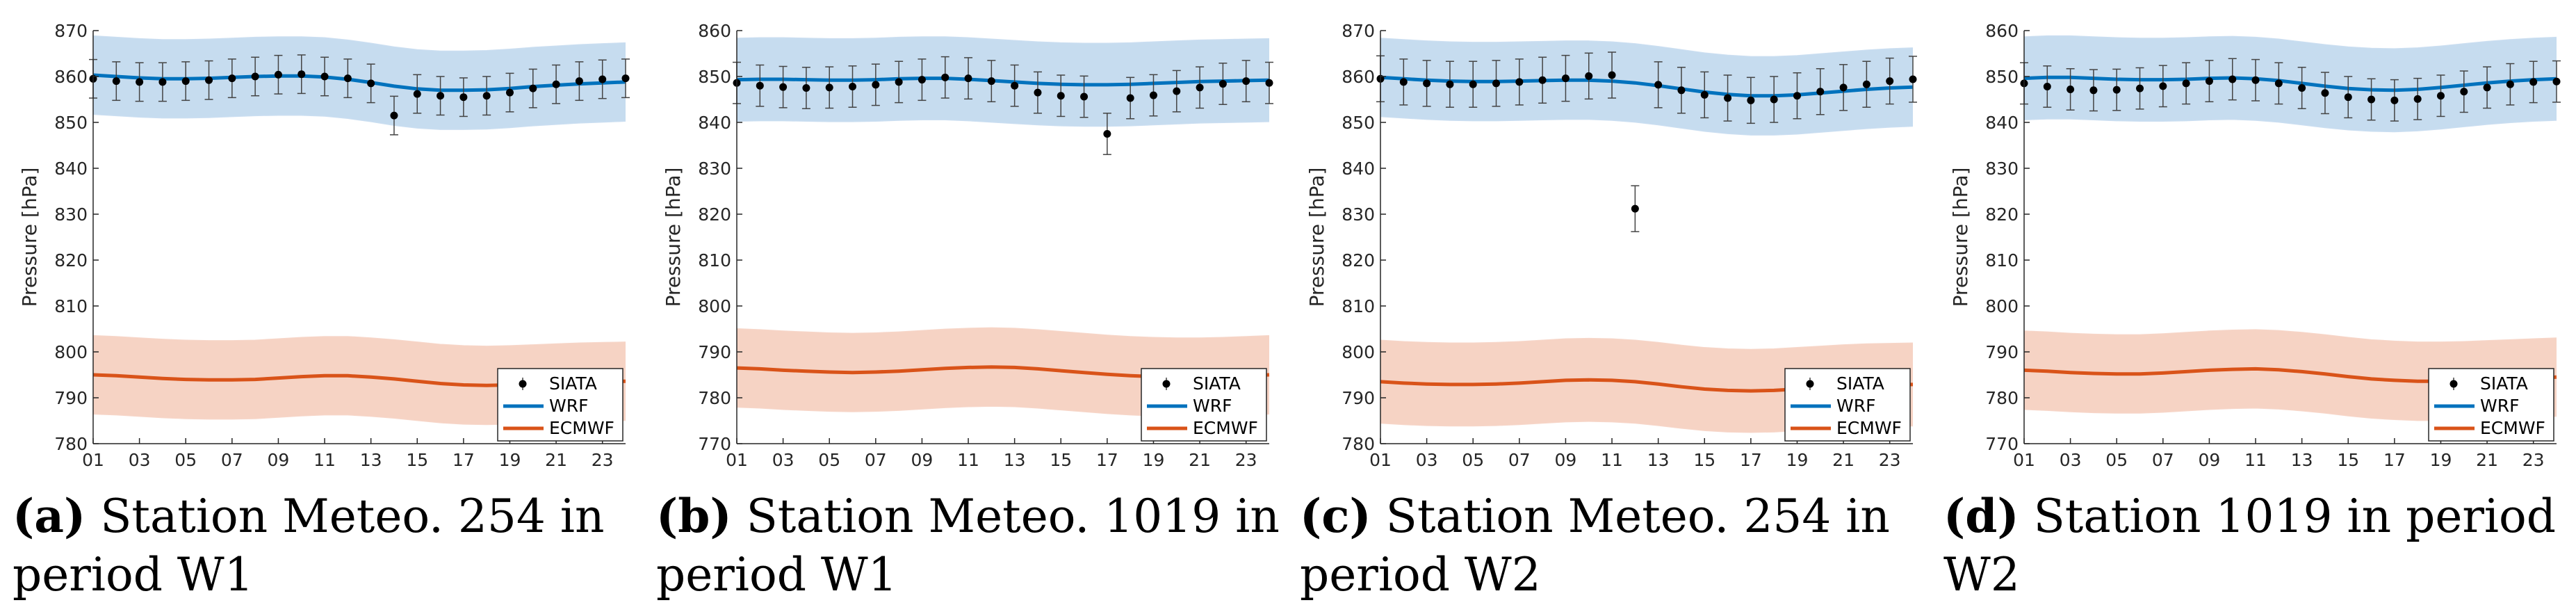  What do you see at coordinates (309, 546) in the screenshot?
I see `caption-text-a: Station Meteo. 254 in period W1` at bounding box center [309, 546].